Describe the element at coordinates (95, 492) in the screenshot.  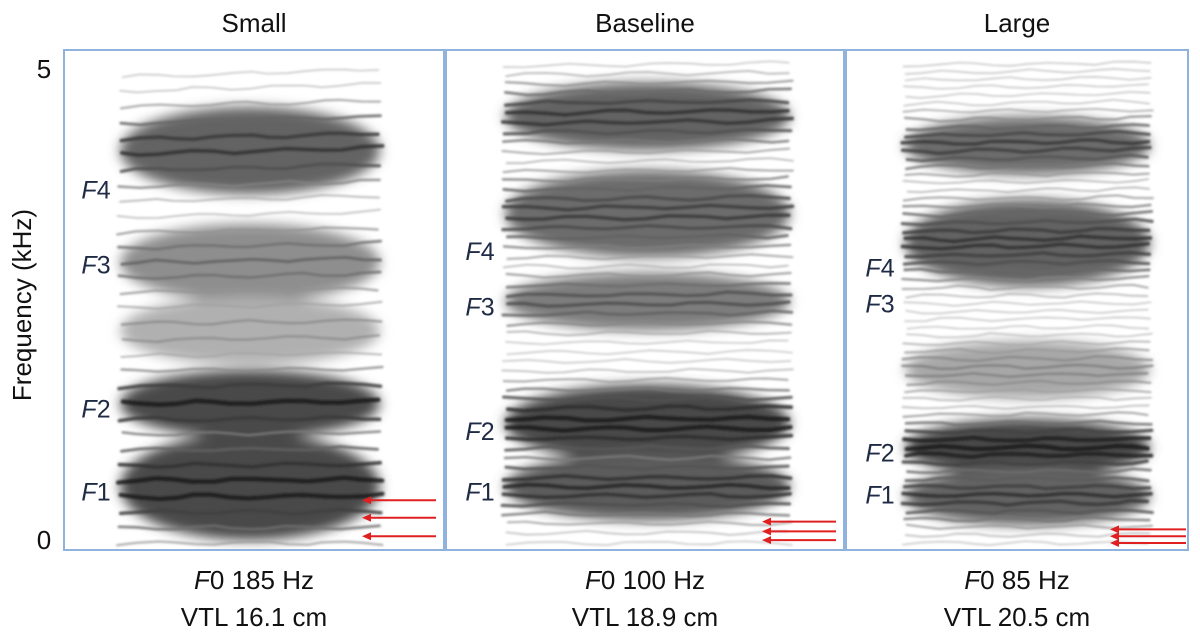
I see `formant-label-f1: F1` at that location.